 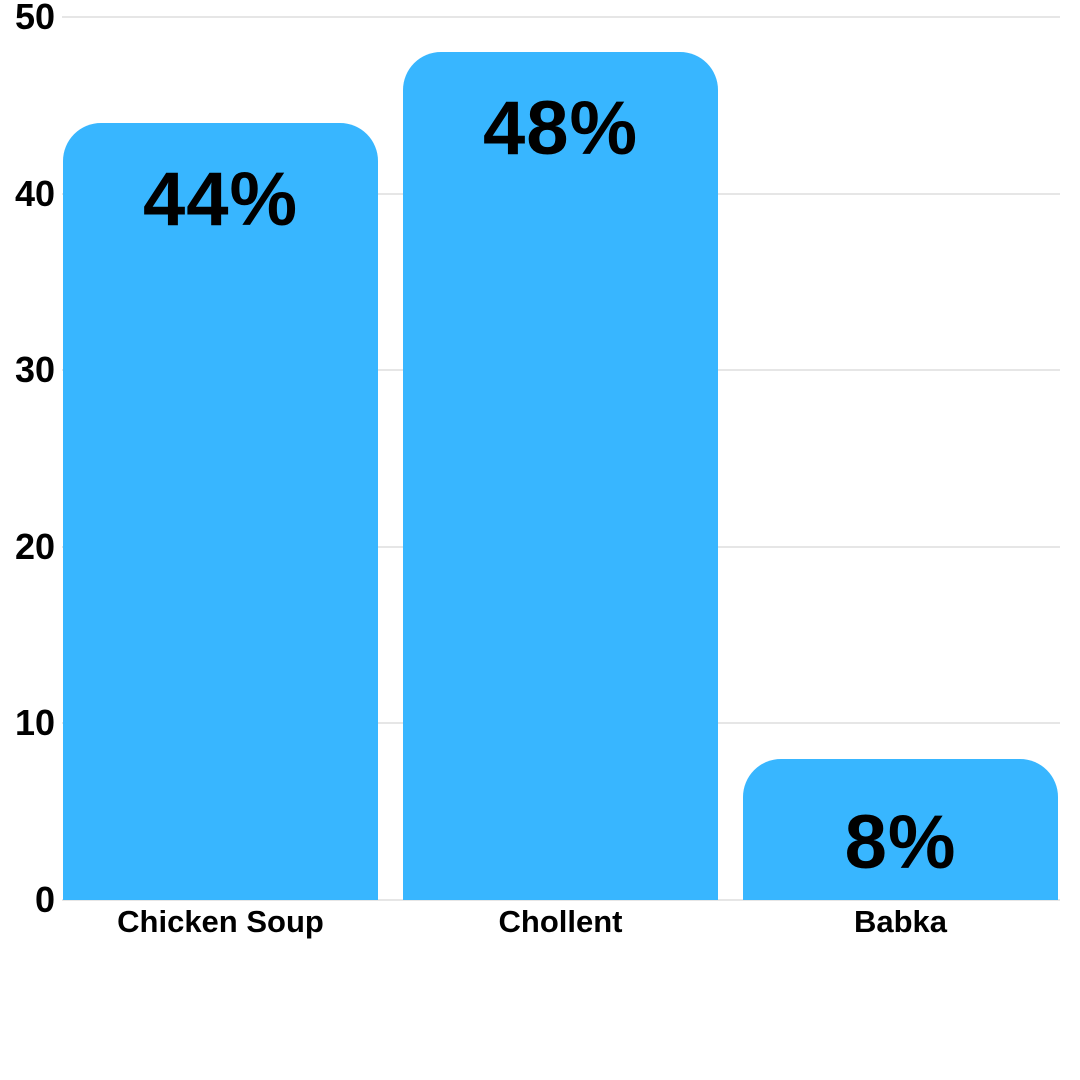 What do you see at coordinates (560, 921) in the screenshot?
I see `category-label: Chollent` at bounding box center [560, 921].